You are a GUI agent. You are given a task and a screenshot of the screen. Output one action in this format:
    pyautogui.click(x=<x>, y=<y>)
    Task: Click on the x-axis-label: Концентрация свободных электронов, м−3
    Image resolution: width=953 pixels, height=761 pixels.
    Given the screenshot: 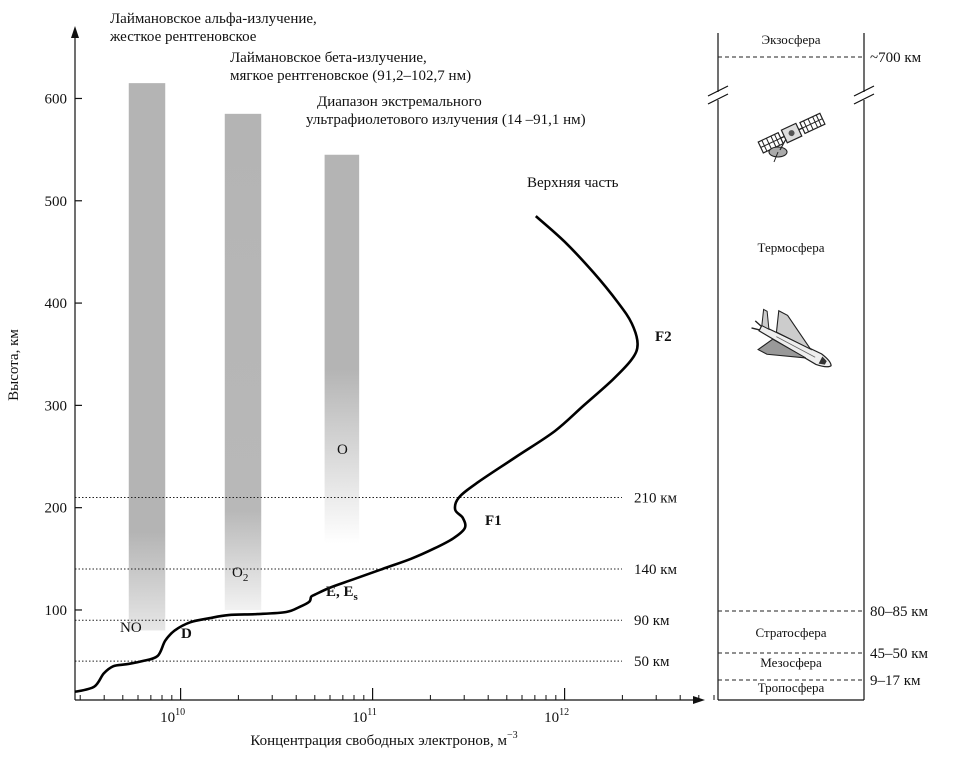 What is the action you would take?
    pyautogui.click(x=383, y=739)
    